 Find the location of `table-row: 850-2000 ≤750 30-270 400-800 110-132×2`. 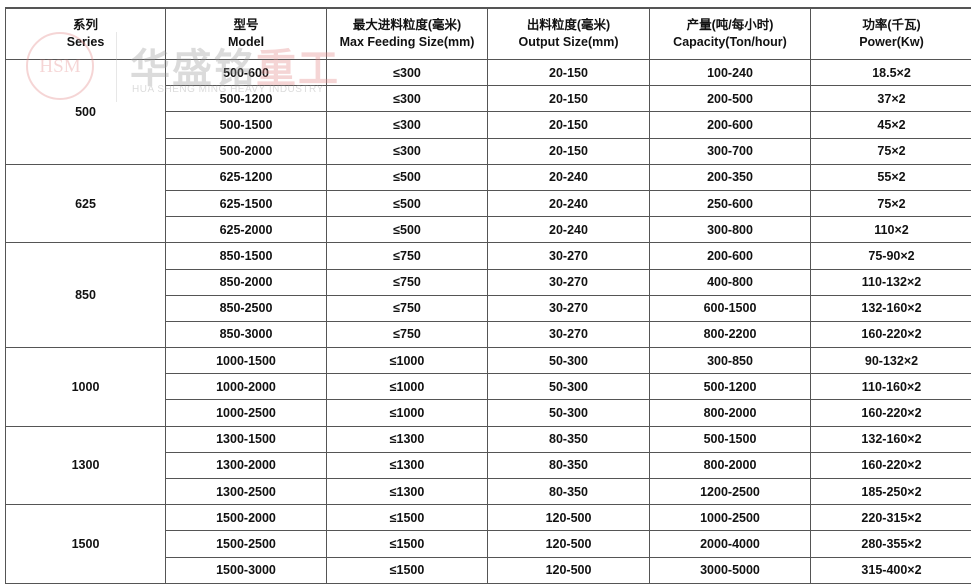

table-row: 850-2000 ≤750 30-270 400-800 110-132×2 is located at coordinates (488, 282).